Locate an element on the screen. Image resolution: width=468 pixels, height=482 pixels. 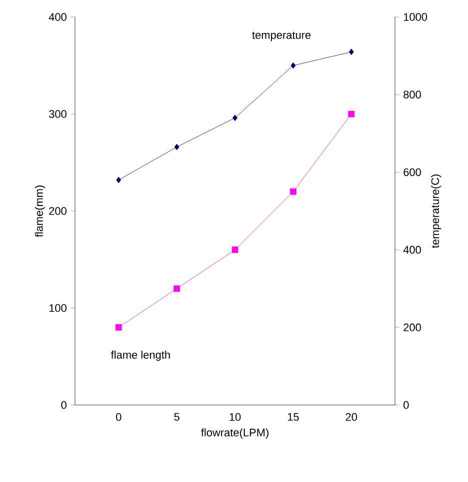
series-label: temperature is located at coordinates (281, 37).